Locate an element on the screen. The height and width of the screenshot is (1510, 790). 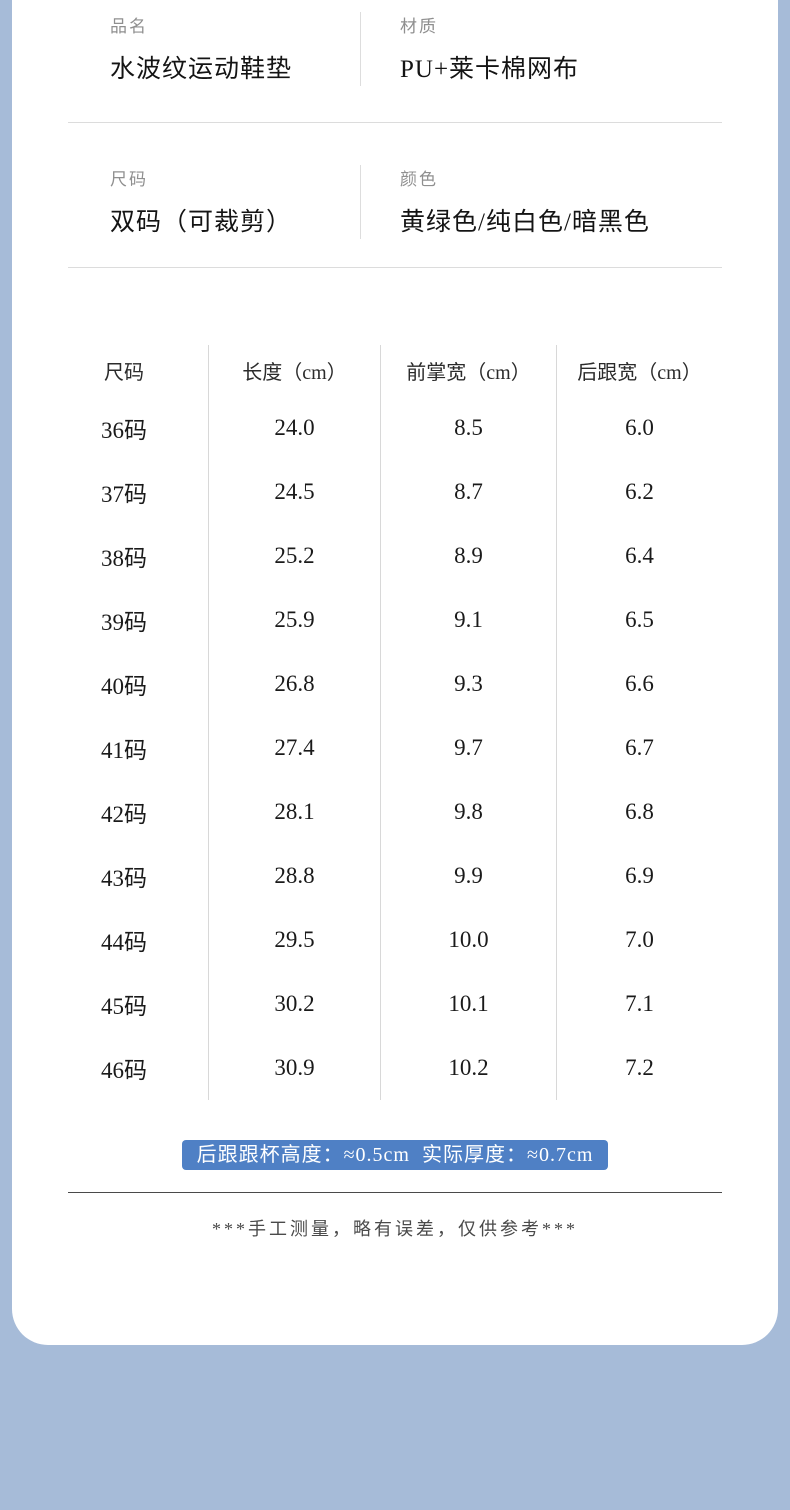
table-cell: 38码 is located at coordinates (124, 558).